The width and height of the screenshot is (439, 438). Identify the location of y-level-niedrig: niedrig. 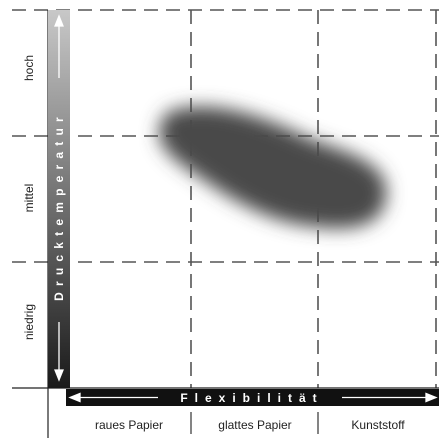
(29, 322).